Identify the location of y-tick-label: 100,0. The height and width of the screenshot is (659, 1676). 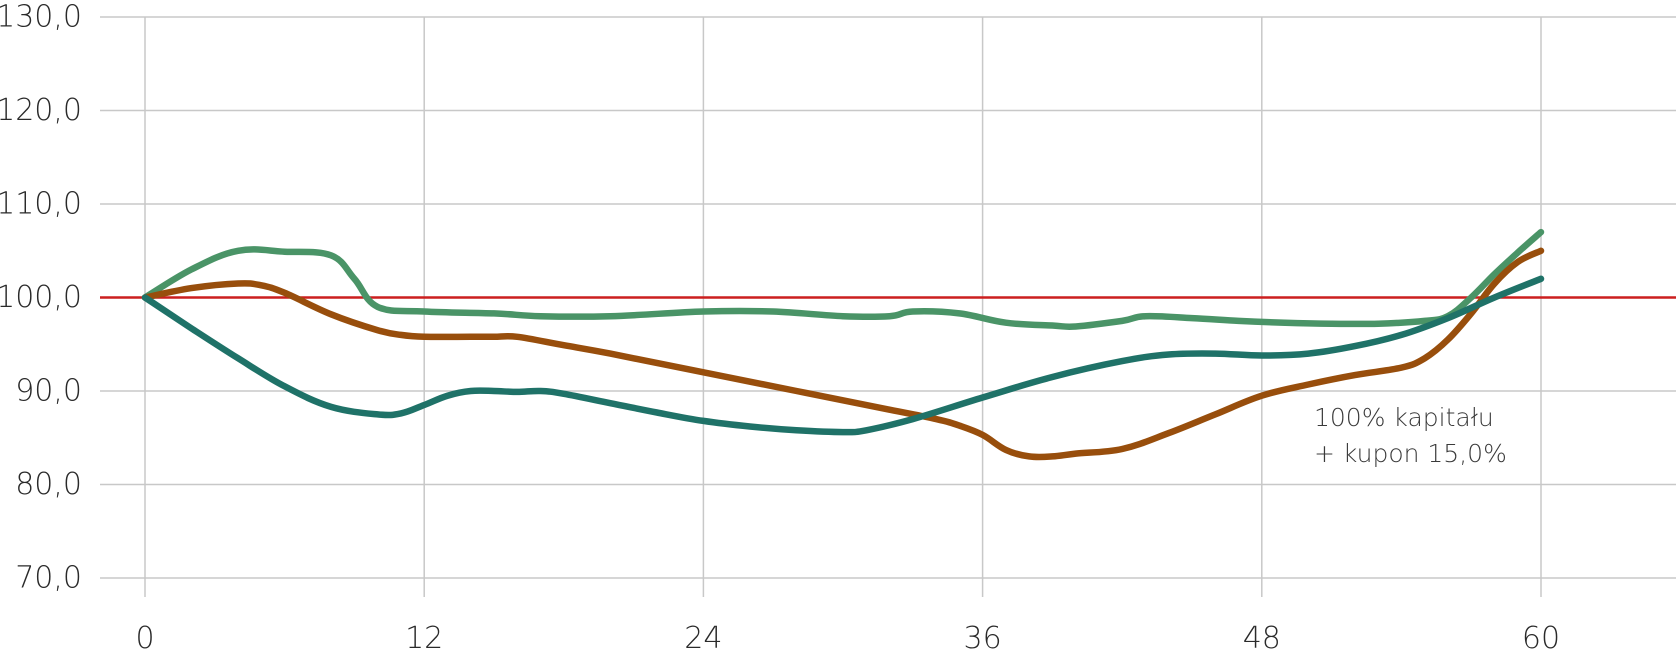
(41, 297).